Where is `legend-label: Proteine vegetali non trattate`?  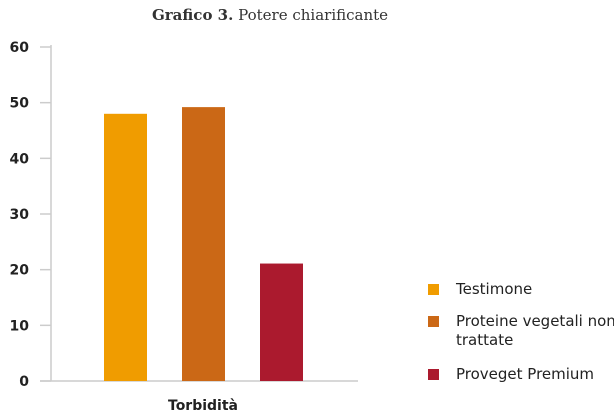
legend-label: Proteine vegetali non trattate is located at coordinates (535, 330).